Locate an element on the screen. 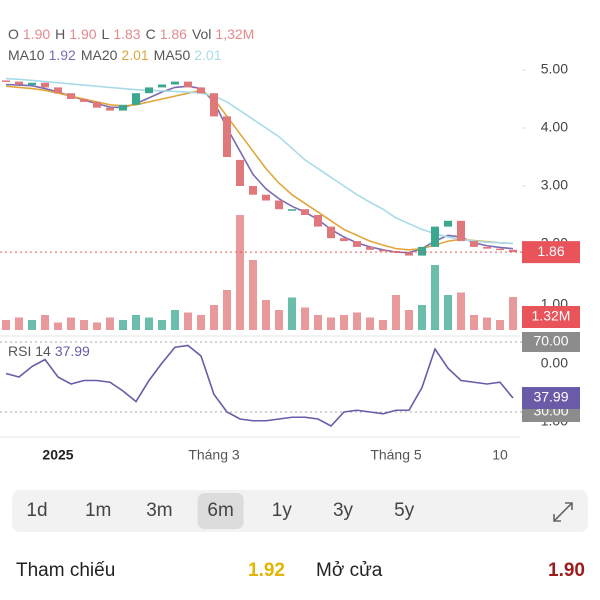  timeframe-label: 1m is located at coordinates (98, 510).